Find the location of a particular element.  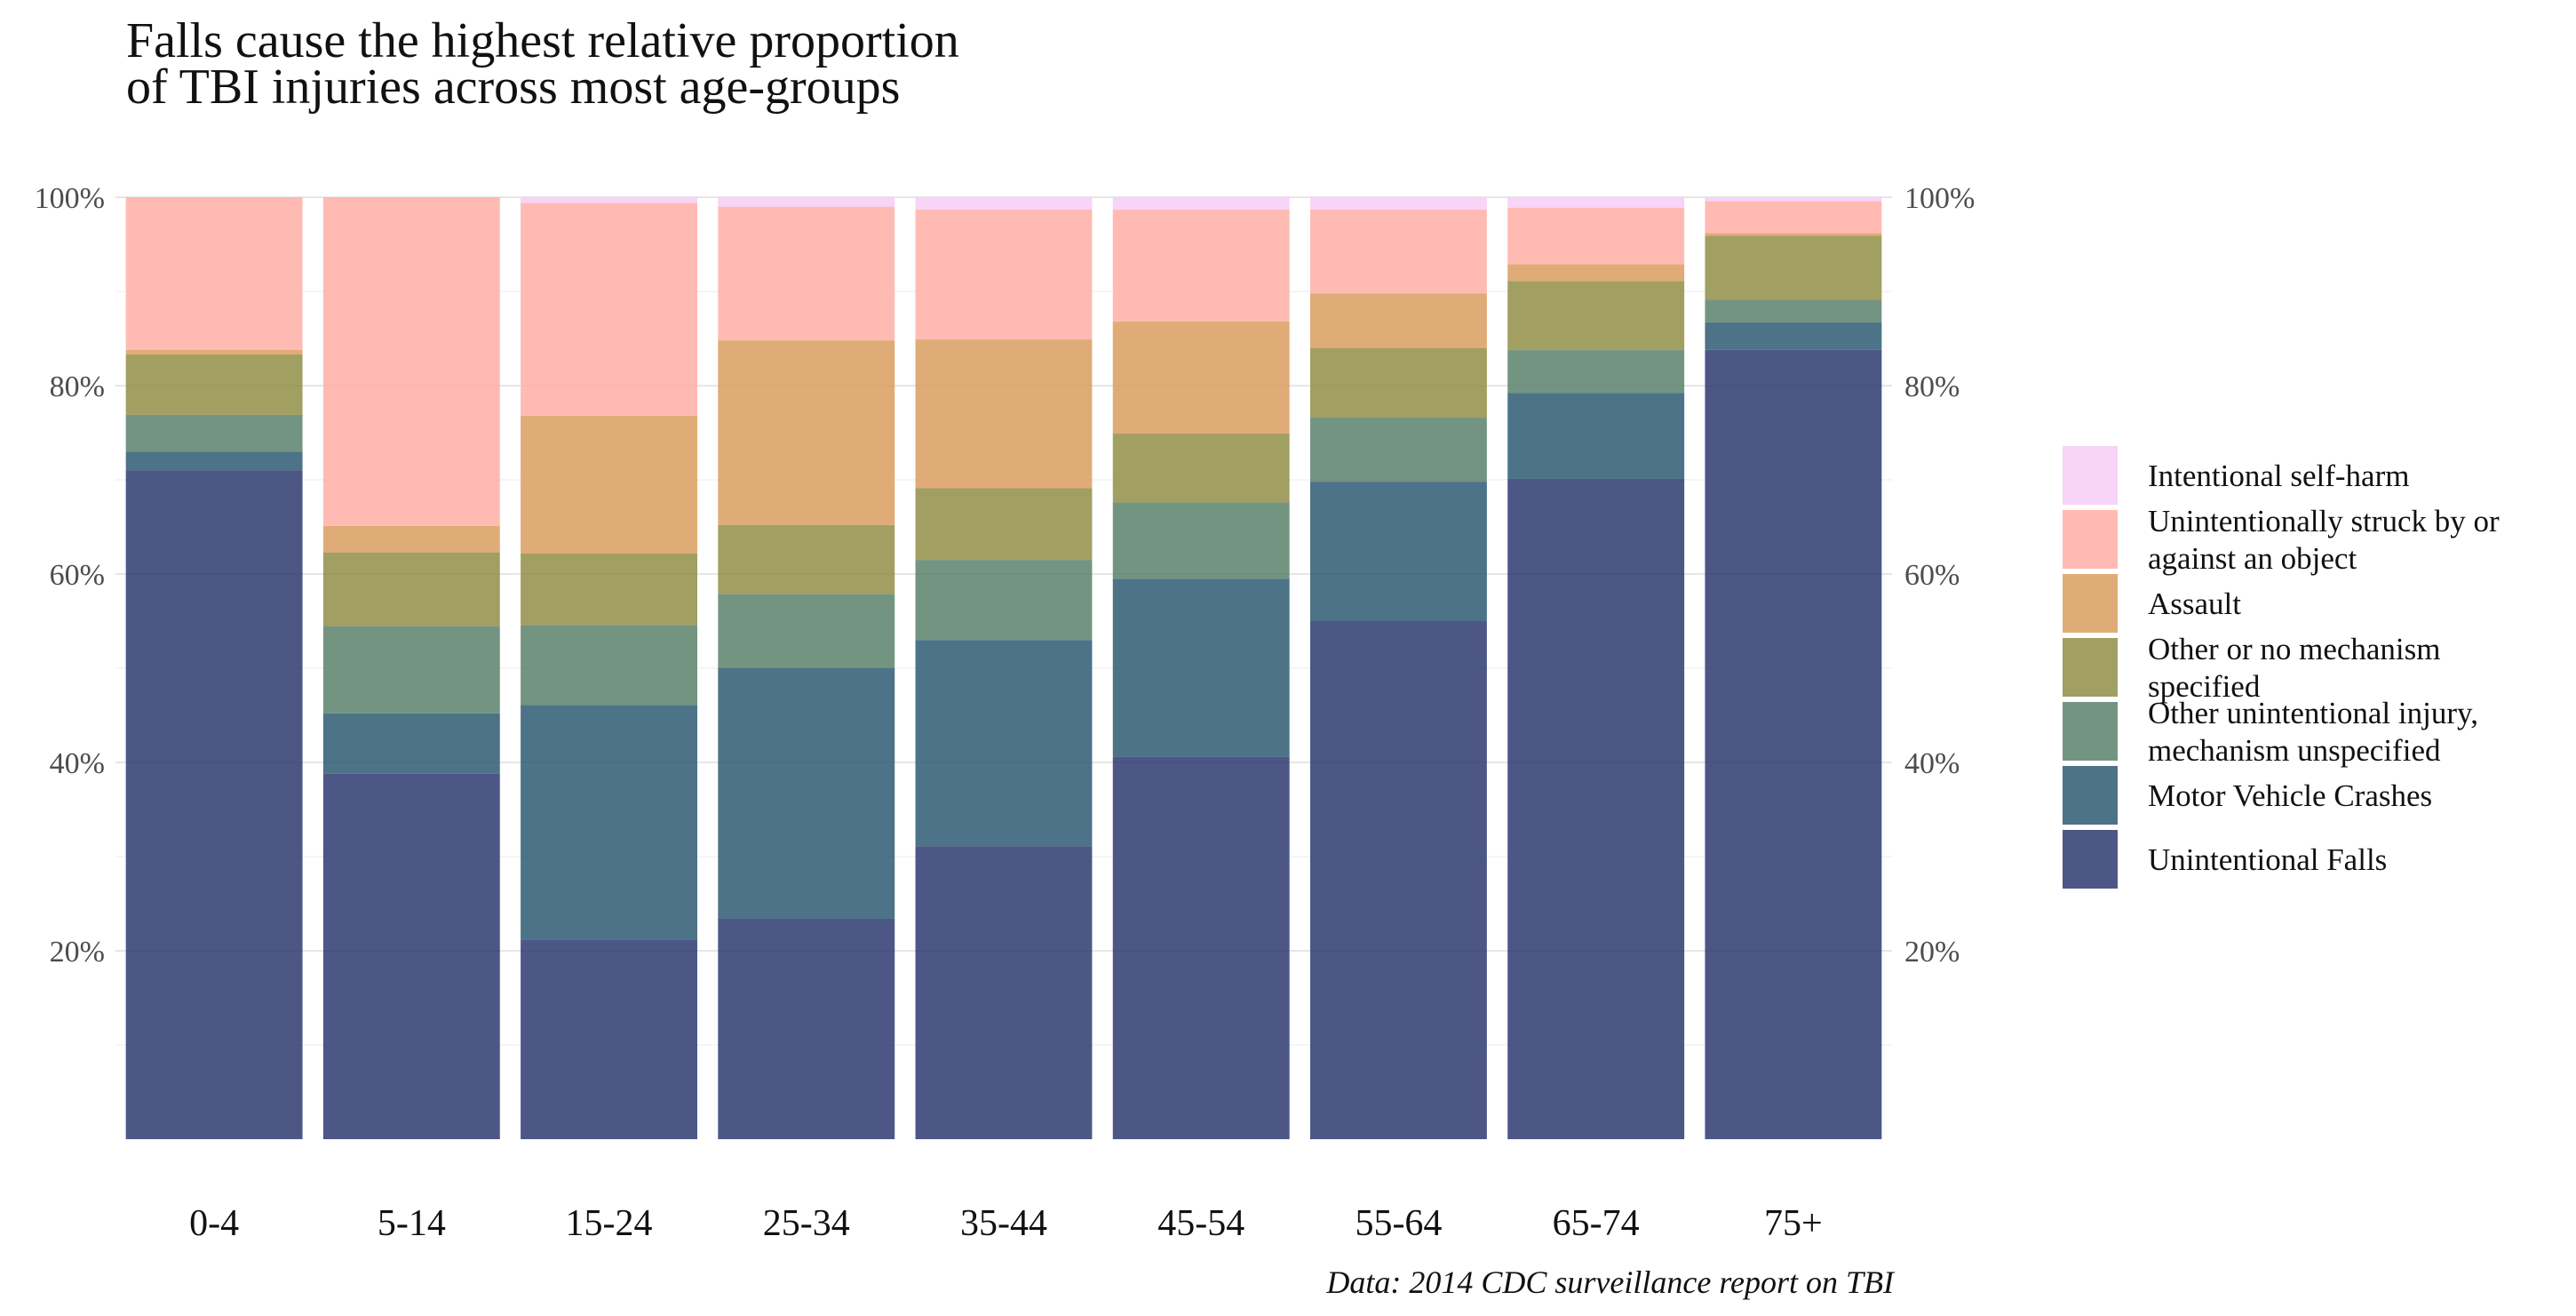

x-category-label: 25-34 is located at coordinates (806, 1223).